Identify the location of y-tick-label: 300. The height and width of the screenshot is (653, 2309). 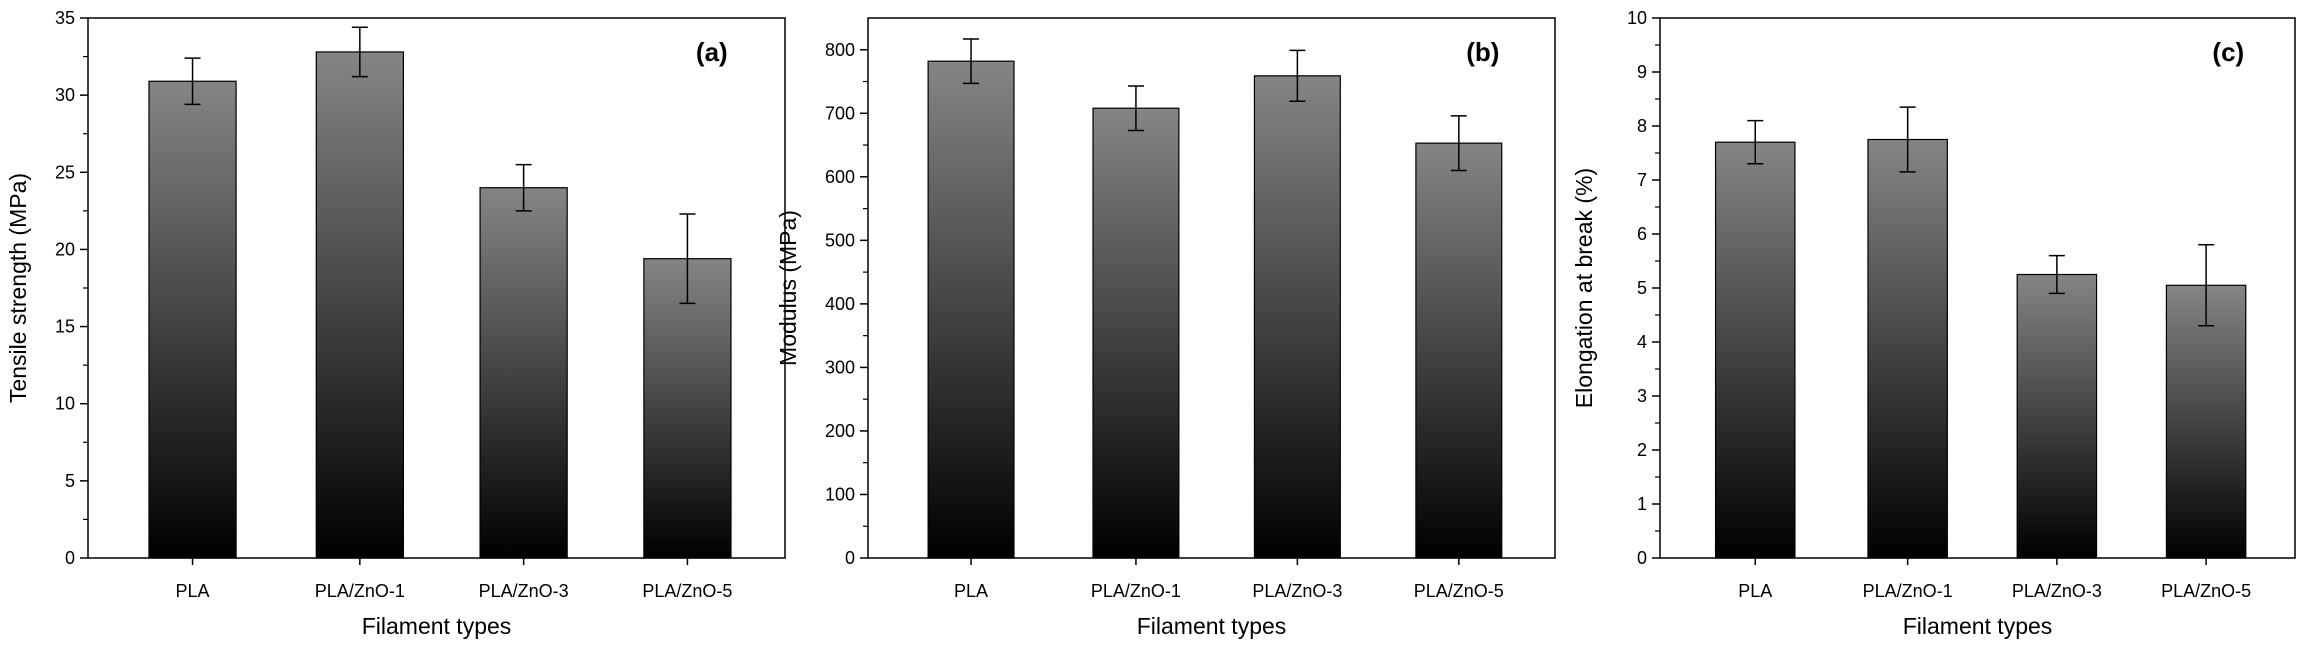
(840, 367).